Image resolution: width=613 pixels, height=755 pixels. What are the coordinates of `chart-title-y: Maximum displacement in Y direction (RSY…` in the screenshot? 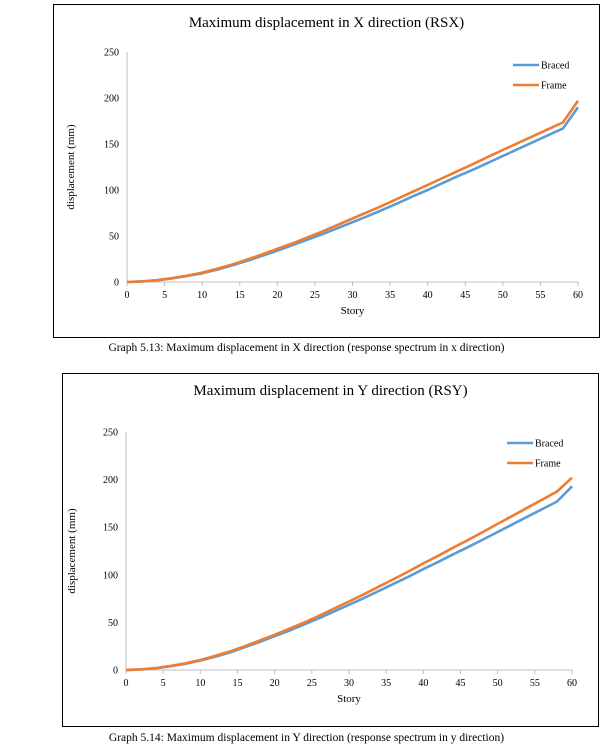 It's located at (330, 391).